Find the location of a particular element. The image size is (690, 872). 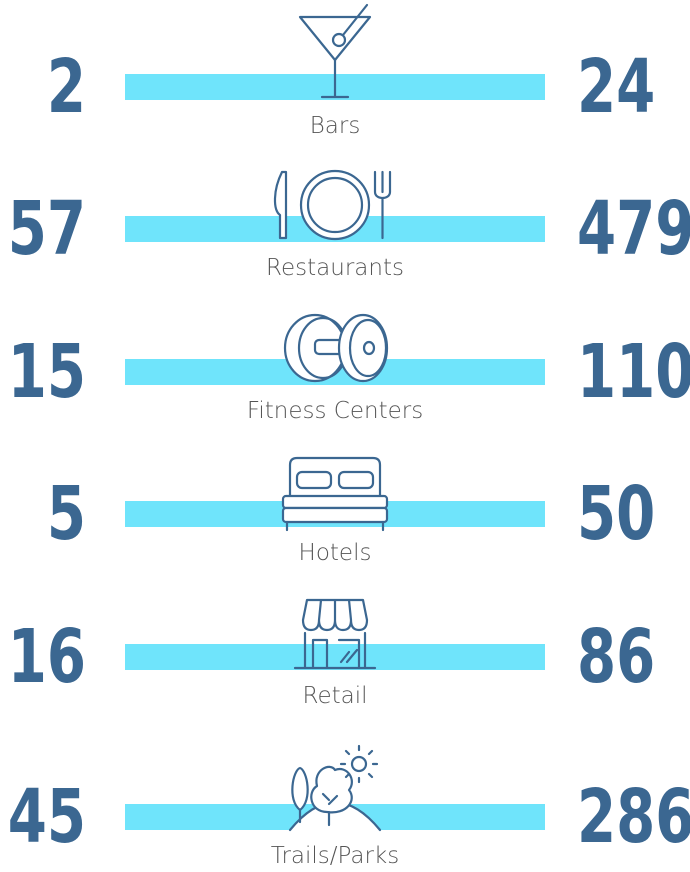

right-number-group: 479 is located at coordinates (633, 229).